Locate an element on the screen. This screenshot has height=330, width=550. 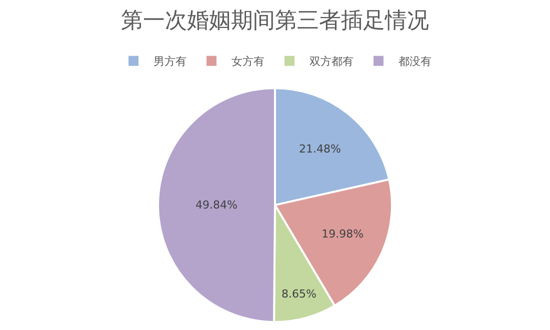
legend-label: 都没有 is located at coordinates (415, 61).